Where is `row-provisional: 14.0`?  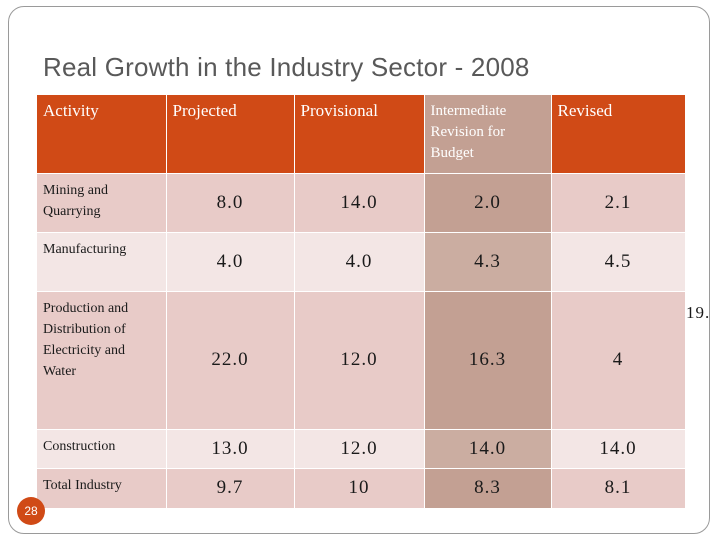
row-provisional: 14.0 is located at coordinates (359, 203).